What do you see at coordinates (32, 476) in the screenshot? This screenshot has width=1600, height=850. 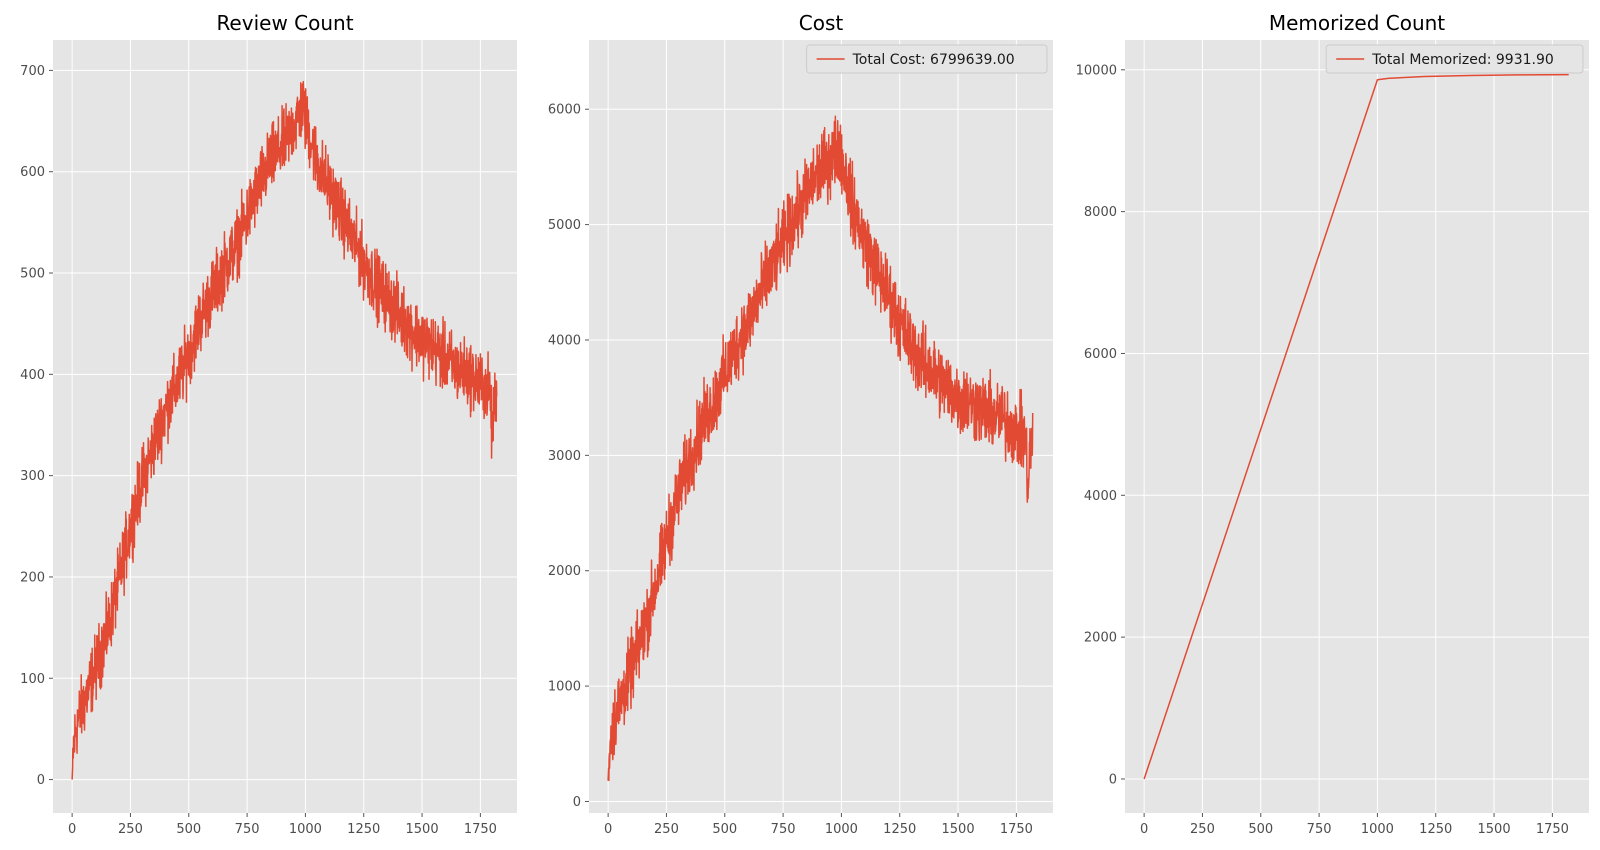 I see `y-tick-label: 300` at bounding box center [32, 476].